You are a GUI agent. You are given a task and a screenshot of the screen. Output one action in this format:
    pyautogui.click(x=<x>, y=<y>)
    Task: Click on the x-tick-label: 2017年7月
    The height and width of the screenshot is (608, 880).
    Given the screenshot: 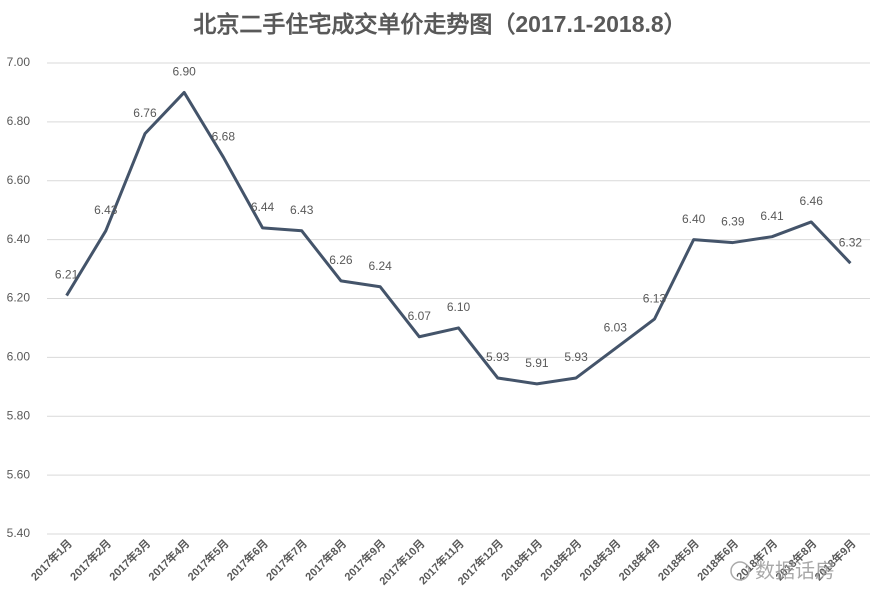 What is the action you would take?
    pyautogui.click(x=286, y=559)
    